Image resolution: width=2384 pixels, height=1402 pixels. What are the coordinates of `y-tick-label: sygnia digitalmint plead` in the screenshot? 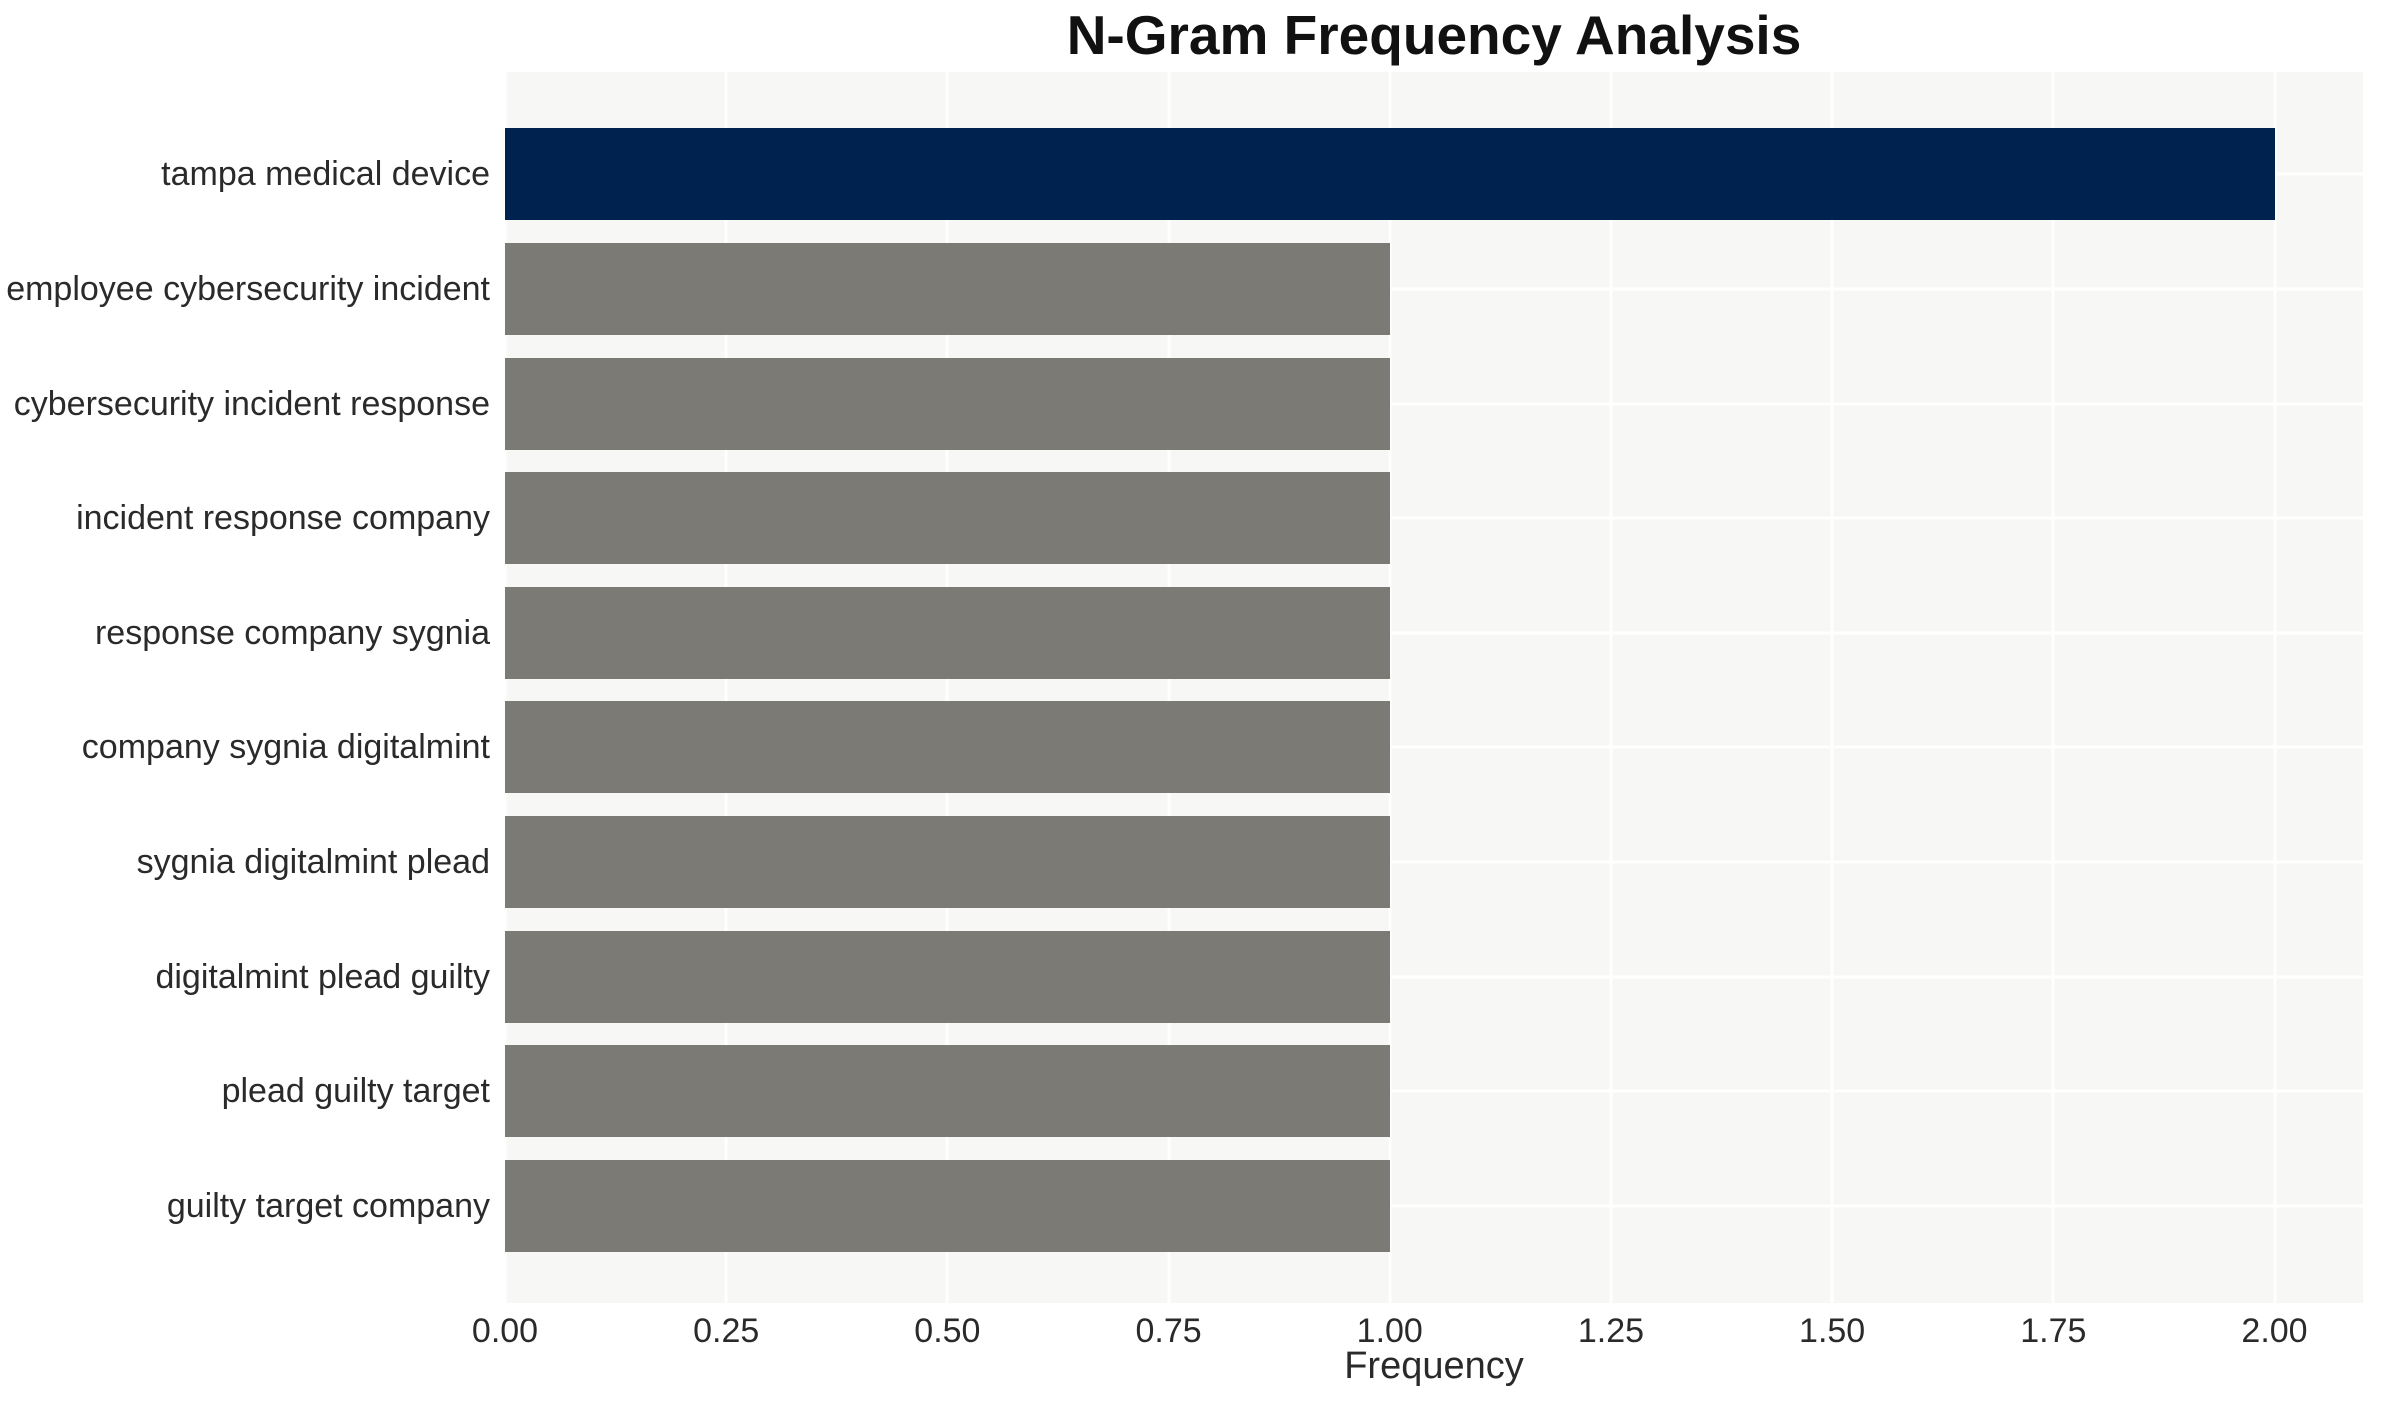 It's located at (313, 861).